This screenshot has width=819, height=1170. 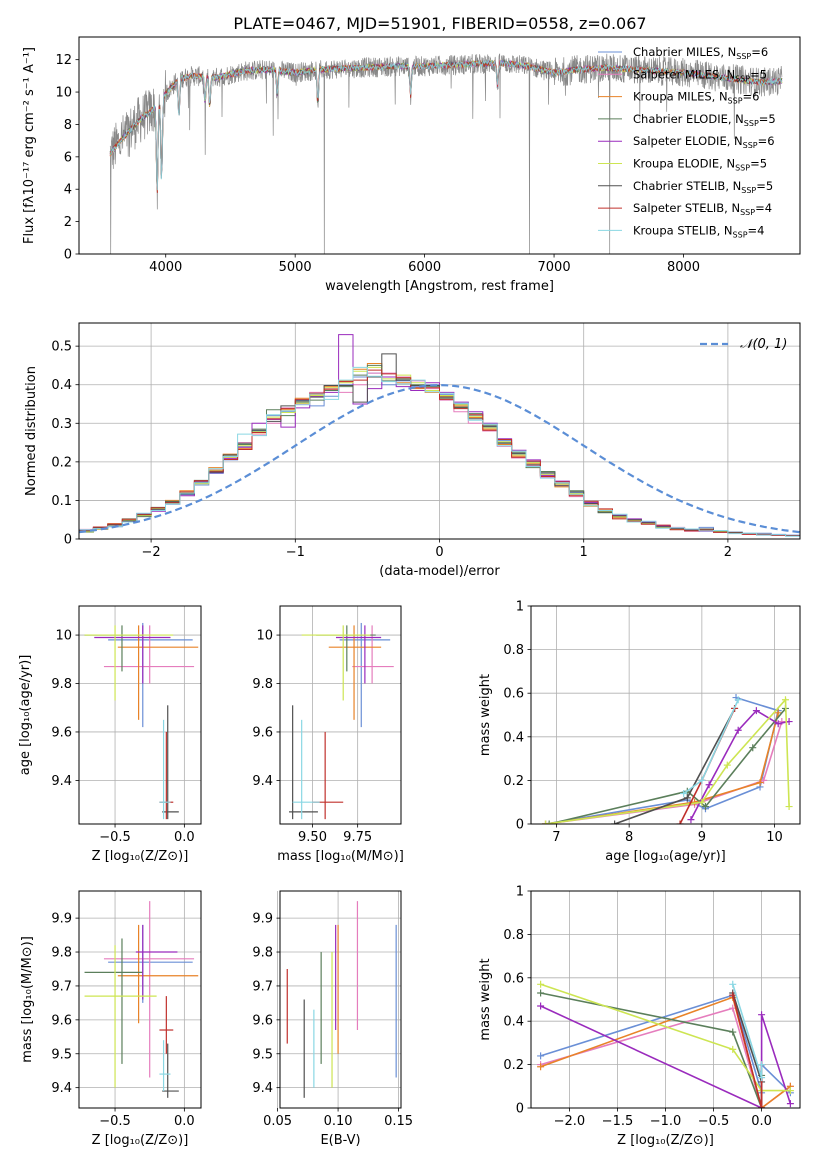 I want to click on legend-entry-7: Salpeter STELIB, NSSP=4, so click(x=702, y=209).